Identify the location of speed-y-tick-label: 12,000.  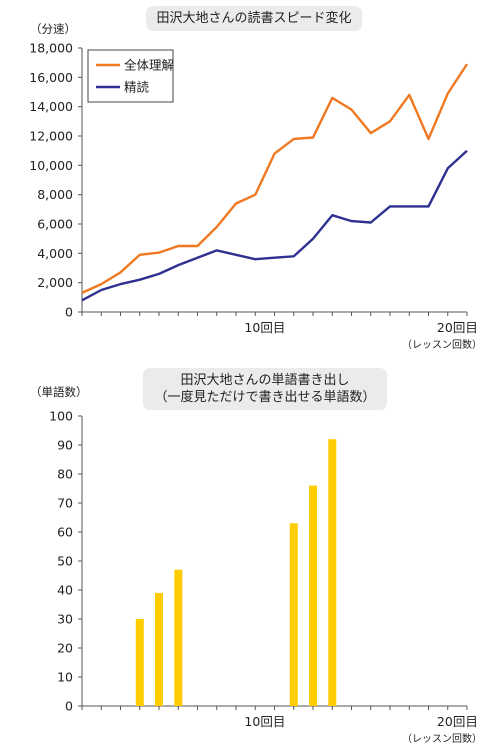
(51, 136).